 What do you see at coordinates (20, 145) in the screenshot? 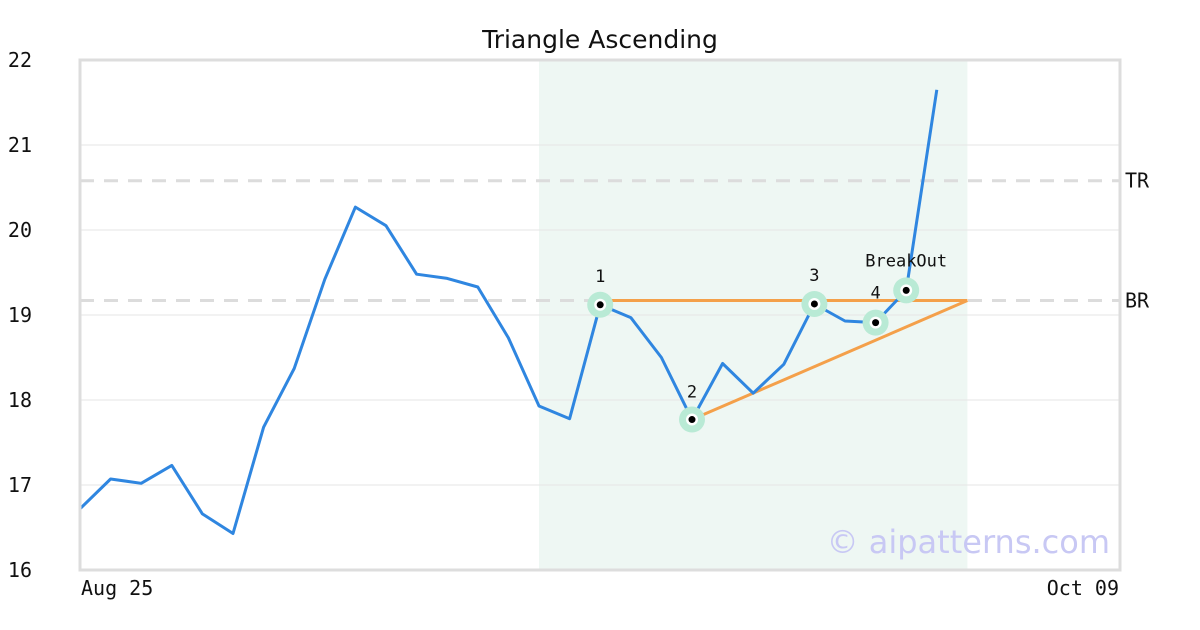
I see `y-tick-label: 21` at bounding box center [20, 145].